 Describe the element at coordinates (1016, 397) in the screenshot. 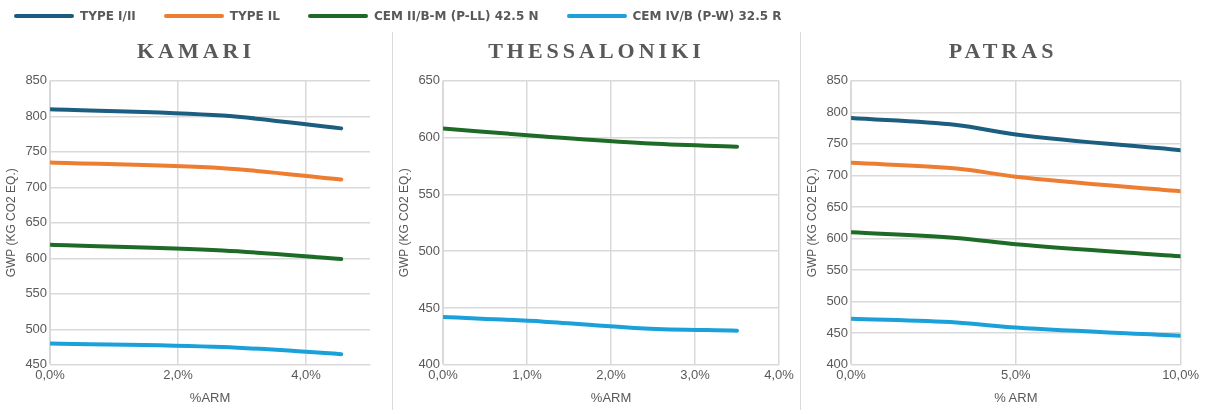

I see `x-axis-title: % ARM` at that location.